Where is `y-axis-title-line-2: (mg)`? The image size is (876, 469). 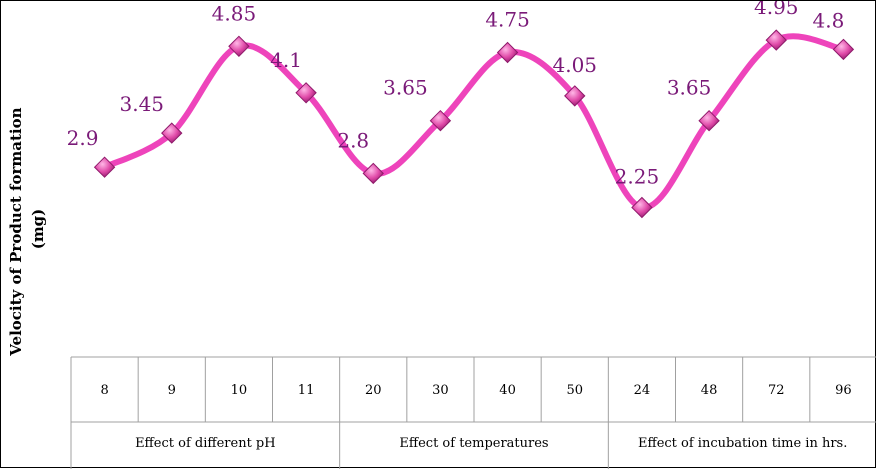 y-axis-title-line-2: (mg) is located at coordinates (38, 229).